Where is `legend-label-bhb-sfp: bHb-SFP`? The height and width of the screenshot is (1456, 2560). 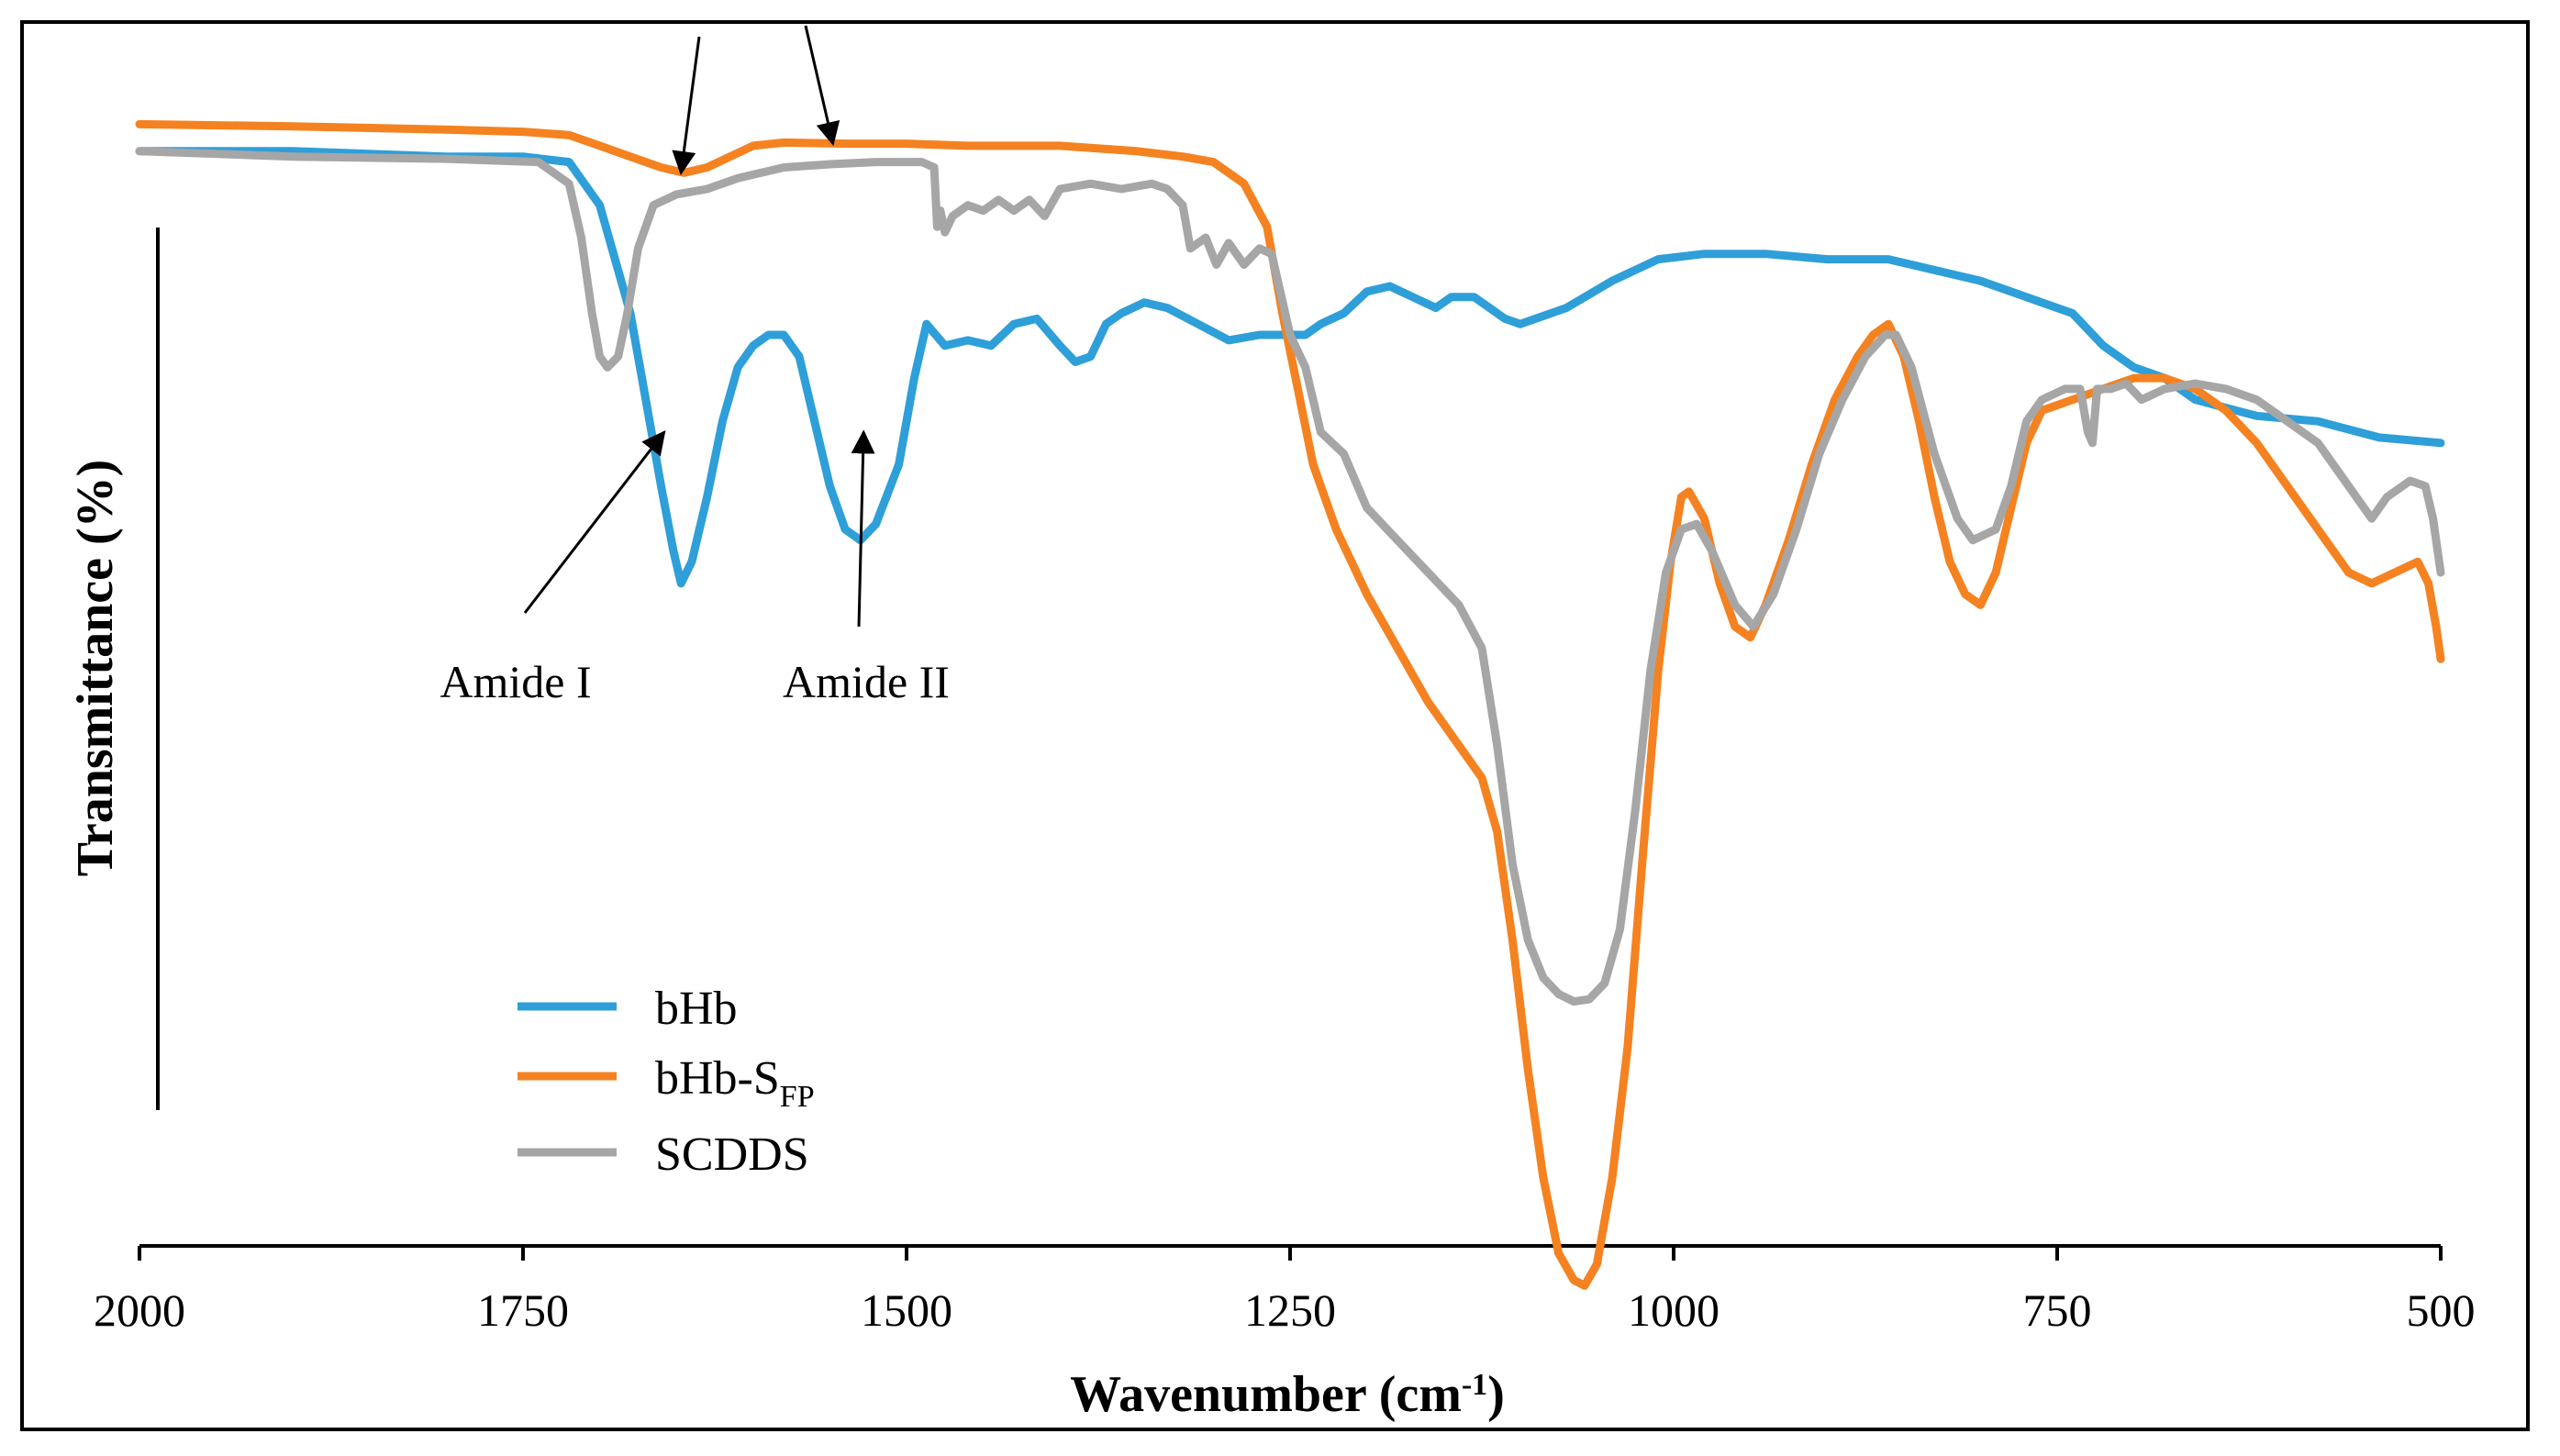
legend-label-bhb-sfp: bHb-SFP is located at coordinates (735, 1083).